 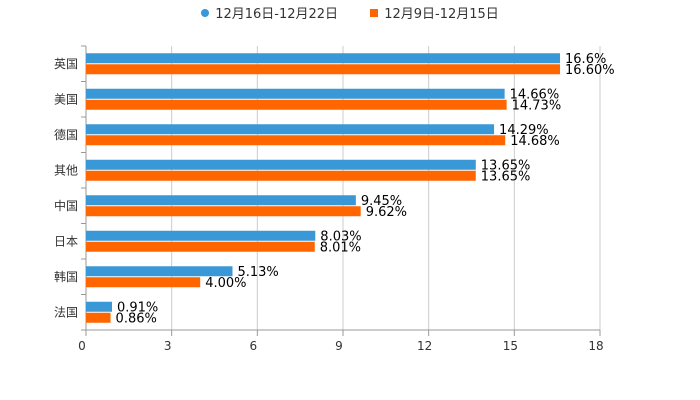 I want to click on category-label: 其他, so click(x=66, y=170).